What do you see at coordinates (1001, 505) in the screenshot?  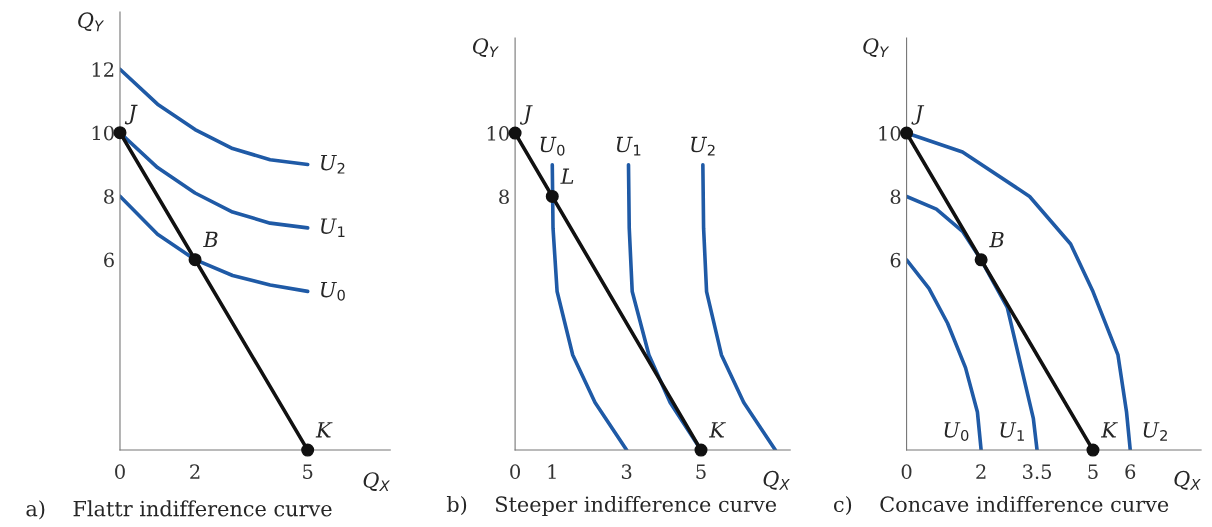 I see `text: c) Concave indifference curve` at bounding box center [1001, 505].